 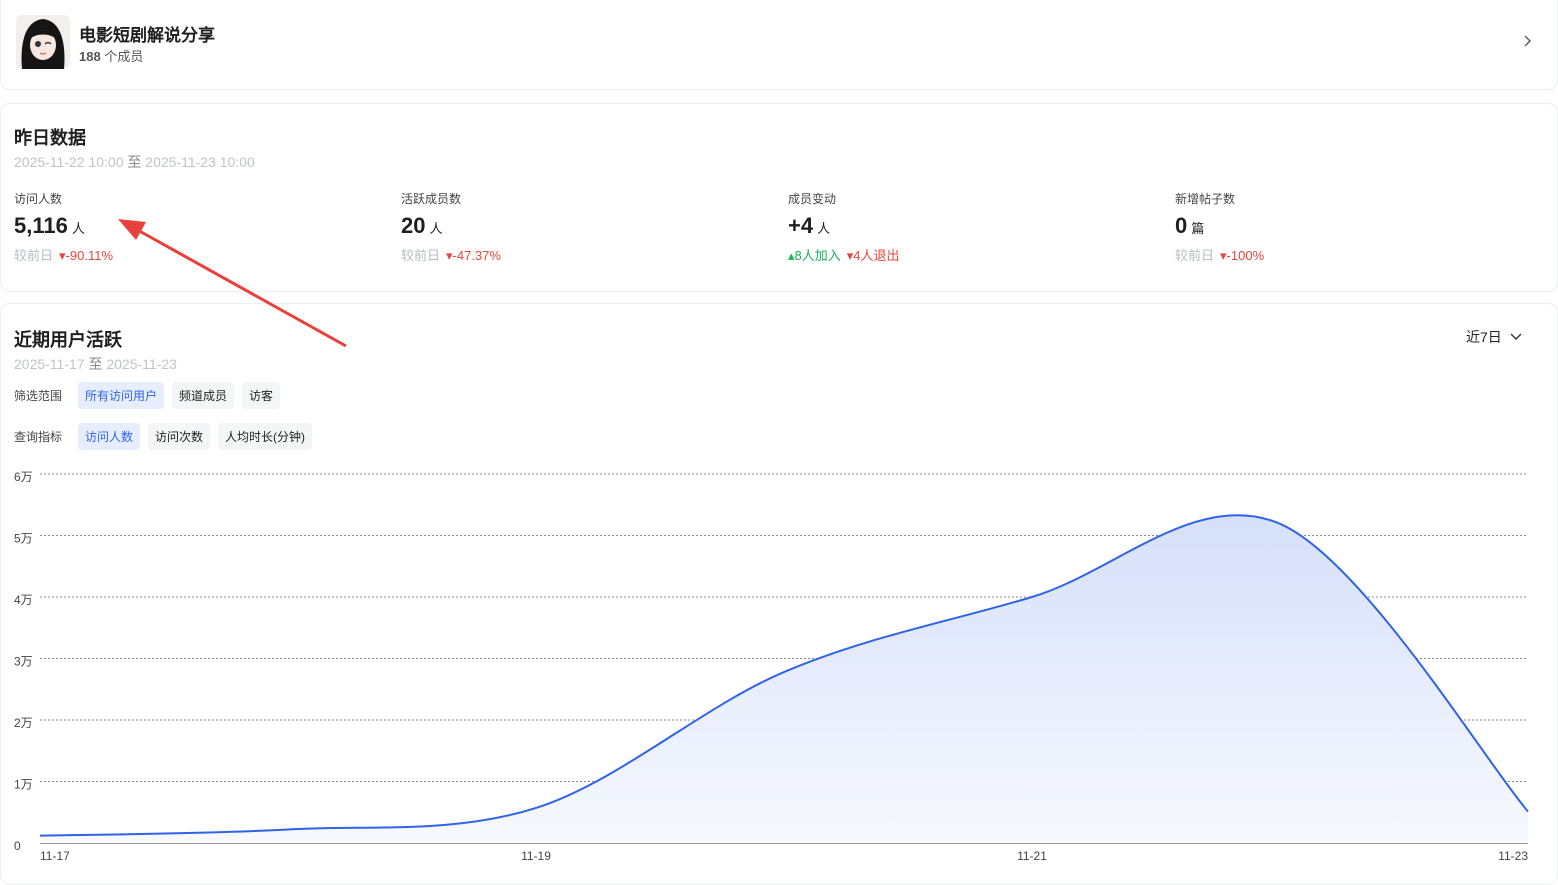 I want to click on period-dropdown: 近7日, so click(x=1494, y=337).